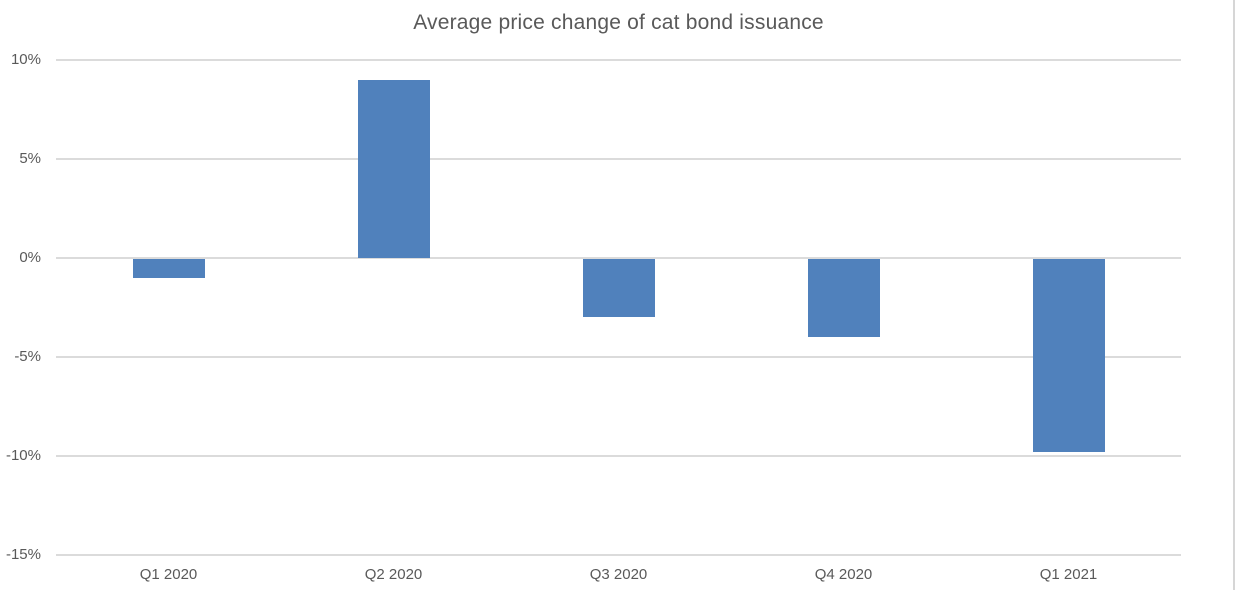 This screenshot has height=590, width=1238. I want to click on y-tick-label: 5%, so click(30, 158).